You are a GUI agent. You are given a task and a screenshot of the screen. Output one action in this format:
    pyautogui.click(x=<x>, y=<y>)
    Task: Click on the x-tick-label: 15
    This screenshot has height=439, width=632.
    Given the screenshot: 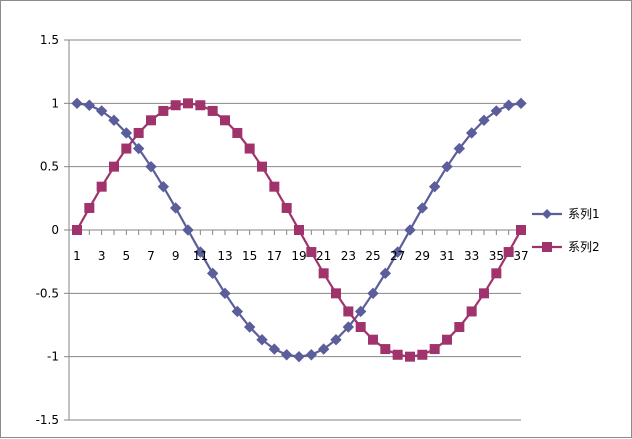 What is the action you would take?
    pyautogui.click(x=249, y=256)
    